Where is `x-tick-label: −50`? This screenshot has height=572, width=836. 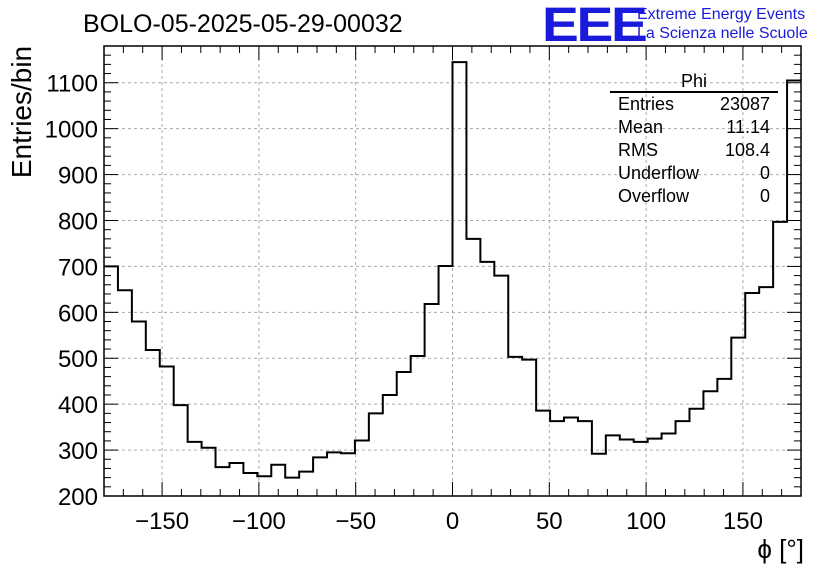
x-tick-label: −50 is located at coordinates (355, 521).